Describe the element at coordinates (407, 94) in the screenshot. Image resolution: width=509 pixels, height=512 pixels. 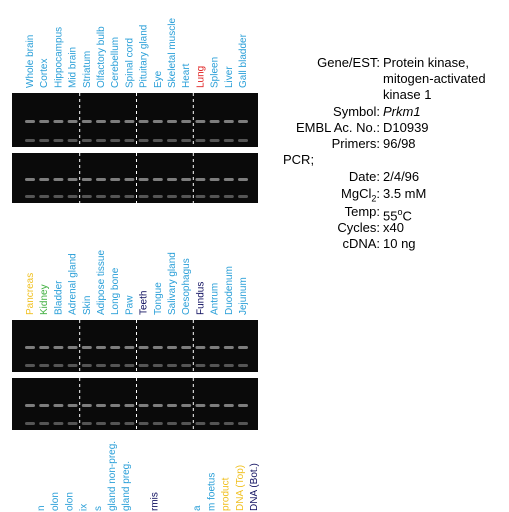
I see `info-value: kinase 1` at that location.